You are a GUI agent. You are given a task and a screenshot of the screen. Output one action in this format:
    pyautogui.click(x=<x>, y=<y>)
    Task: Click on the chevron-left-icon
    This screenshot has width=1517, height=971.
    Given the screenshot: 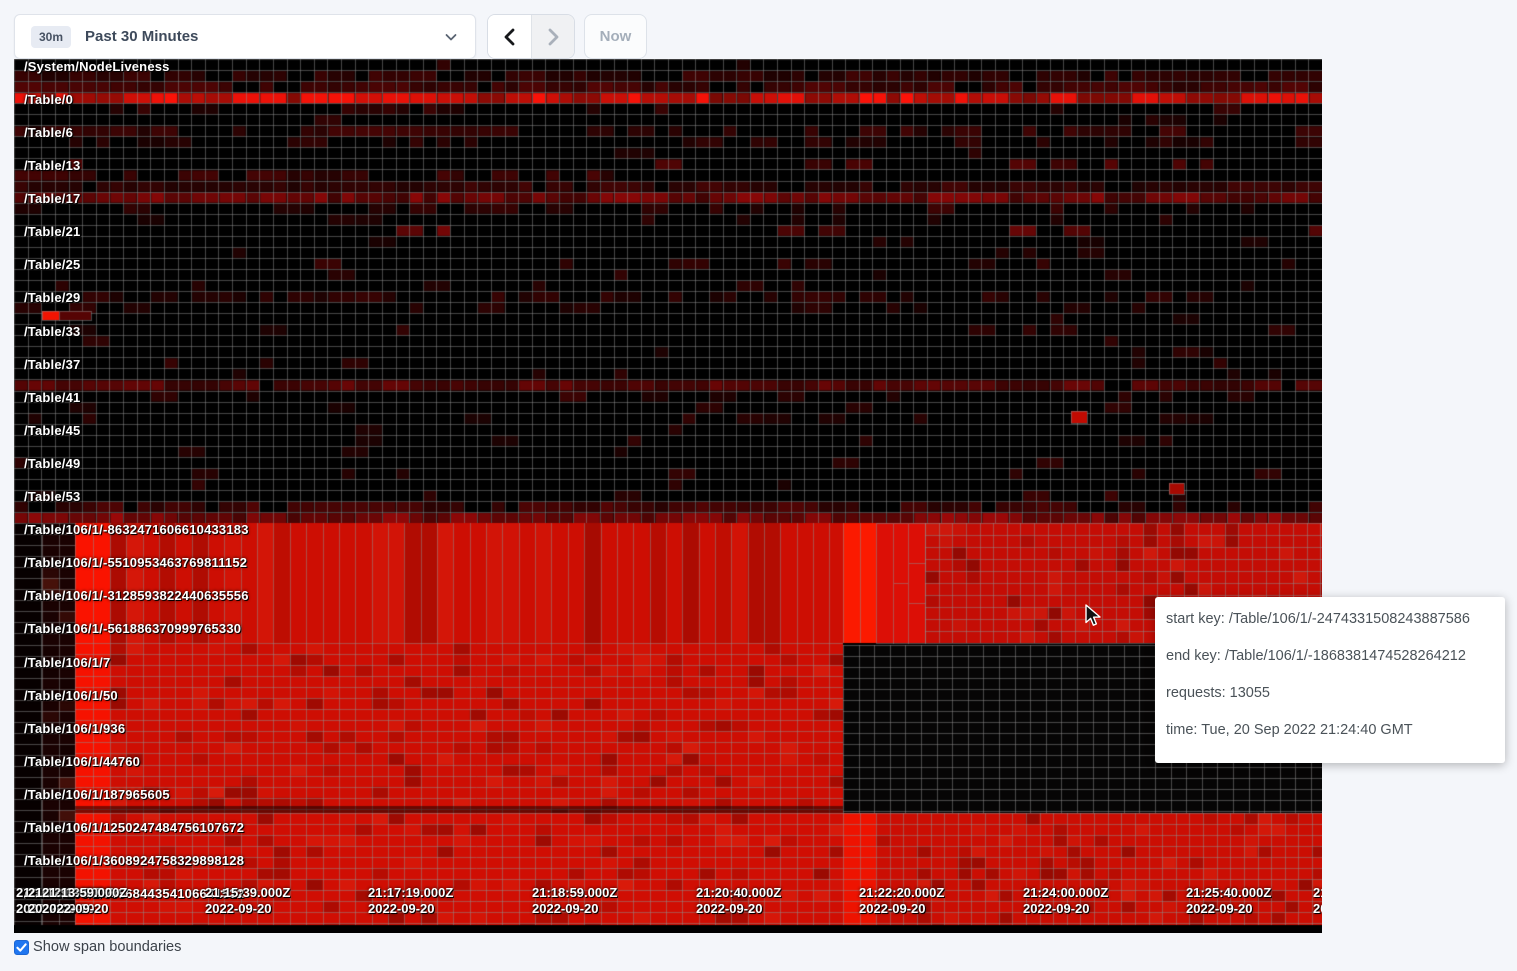 What is the action you would take?
    pyautogui.click(x=509, y=36)
    